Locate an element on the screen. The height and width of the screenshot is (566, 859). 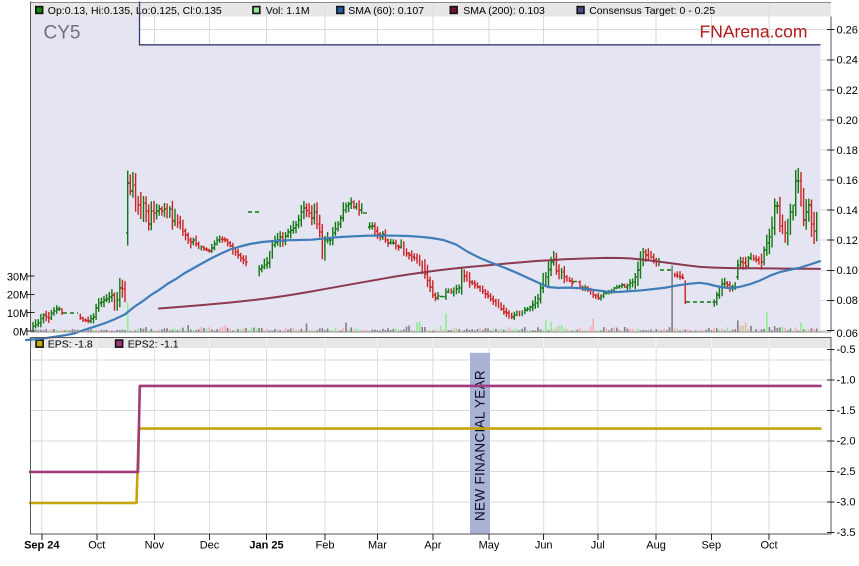
svg-text: FNArena.com is located at coordinates (754, 32).